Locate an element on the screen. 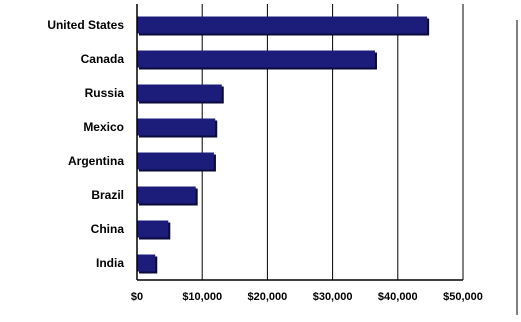 The image size is (521, 322). category-label: Mexico is located at coordinates (103, 127).